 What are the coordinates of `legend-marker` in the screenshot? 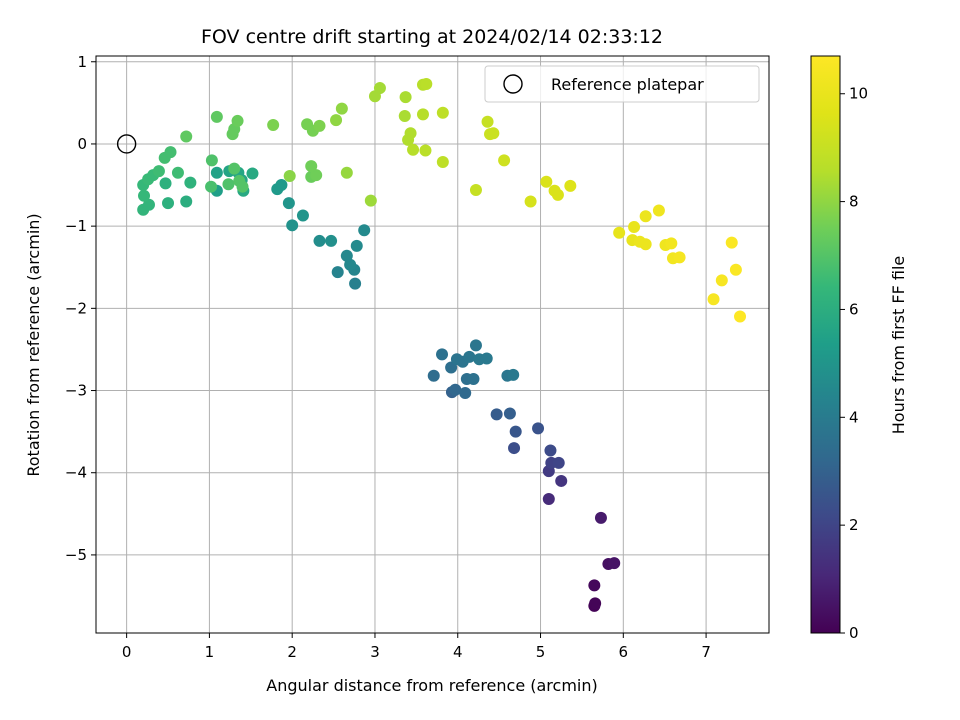 It's located at (513, 84).